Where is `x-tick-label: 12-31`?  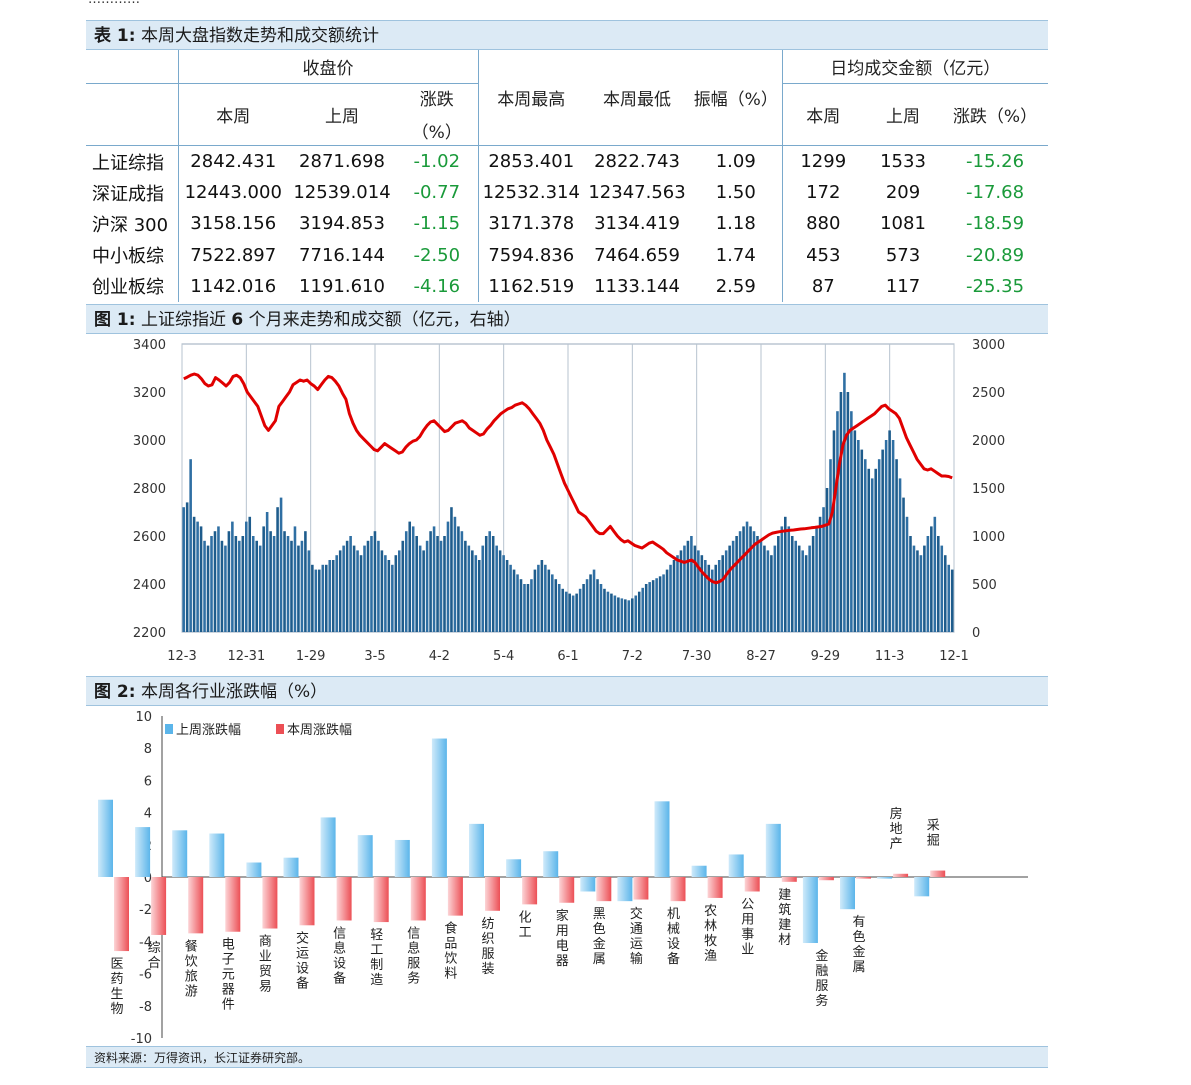 x-tick-label: 12-31 is located at coordinates (246, 656).